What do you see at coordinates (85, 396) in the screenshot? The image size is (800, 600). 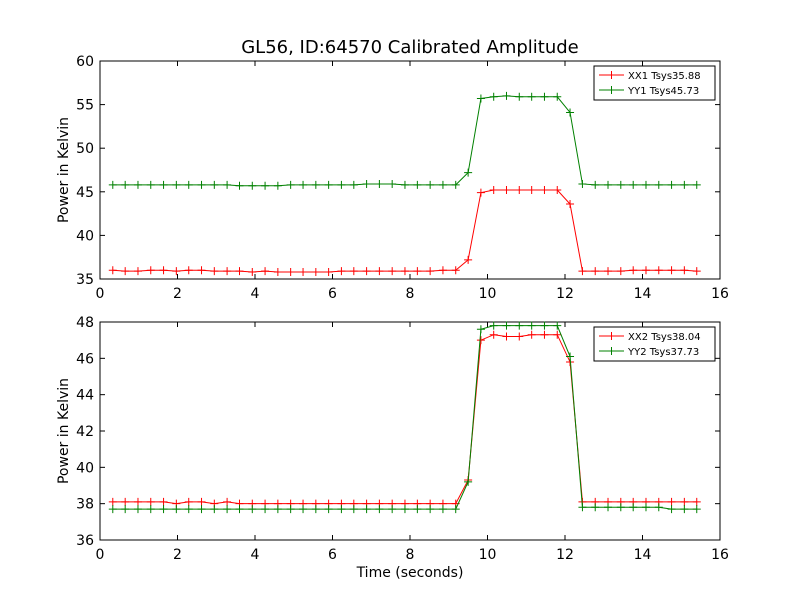 I see `y-tick-label: 44` at bounding box center [85, 396].